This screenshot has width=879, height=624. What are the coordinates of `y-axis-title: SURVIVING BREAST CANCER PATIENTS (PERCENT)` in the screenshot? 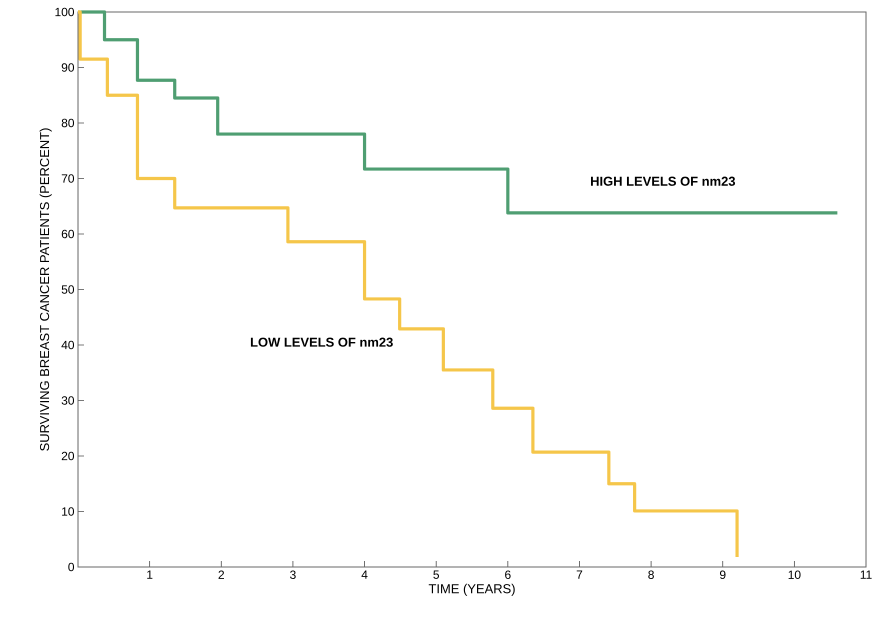 It's located at (46, 289).